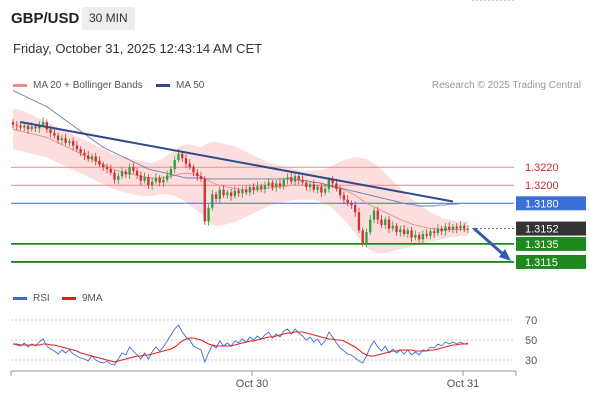  Describe the element at coordinates (531, 341) in the screenshot. I see `rsi-tick-label: 50` at that location.